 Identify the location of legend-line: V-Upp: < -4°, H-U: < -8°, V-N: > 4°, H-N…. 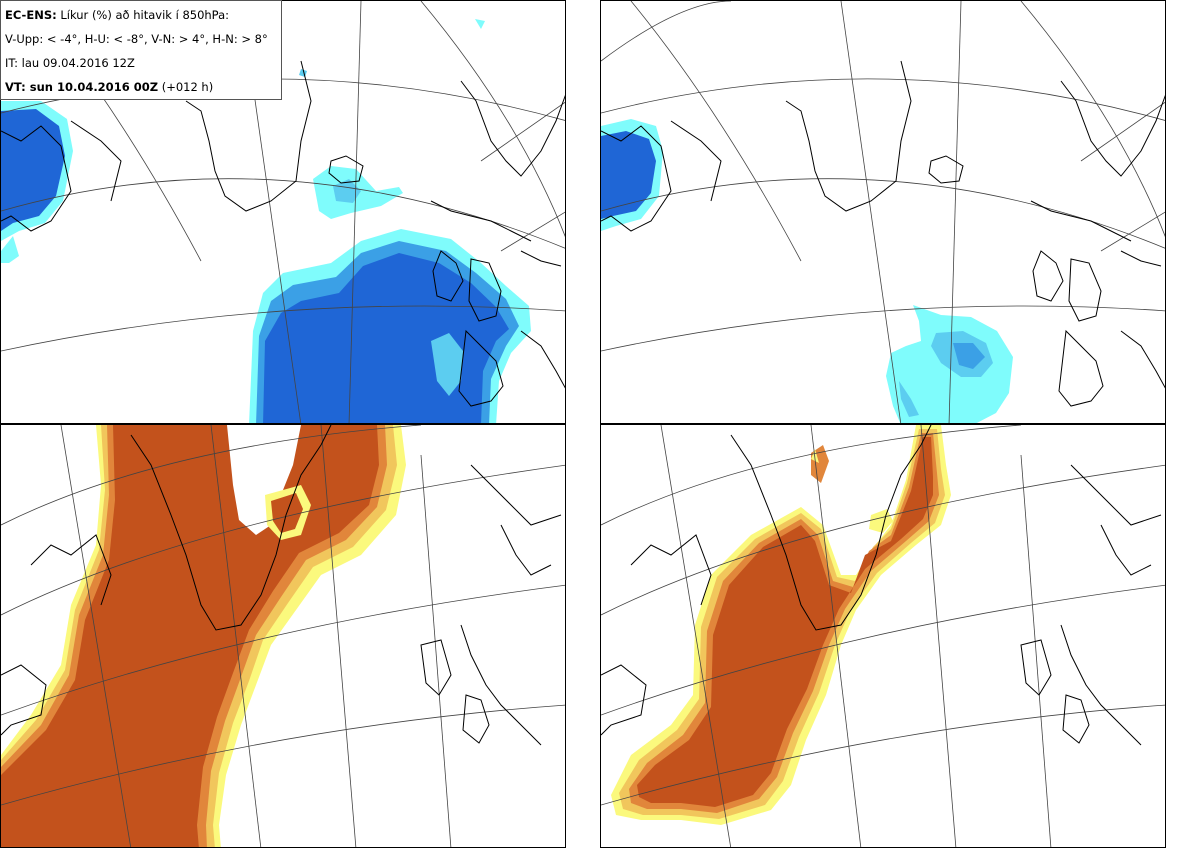
(136, 39).